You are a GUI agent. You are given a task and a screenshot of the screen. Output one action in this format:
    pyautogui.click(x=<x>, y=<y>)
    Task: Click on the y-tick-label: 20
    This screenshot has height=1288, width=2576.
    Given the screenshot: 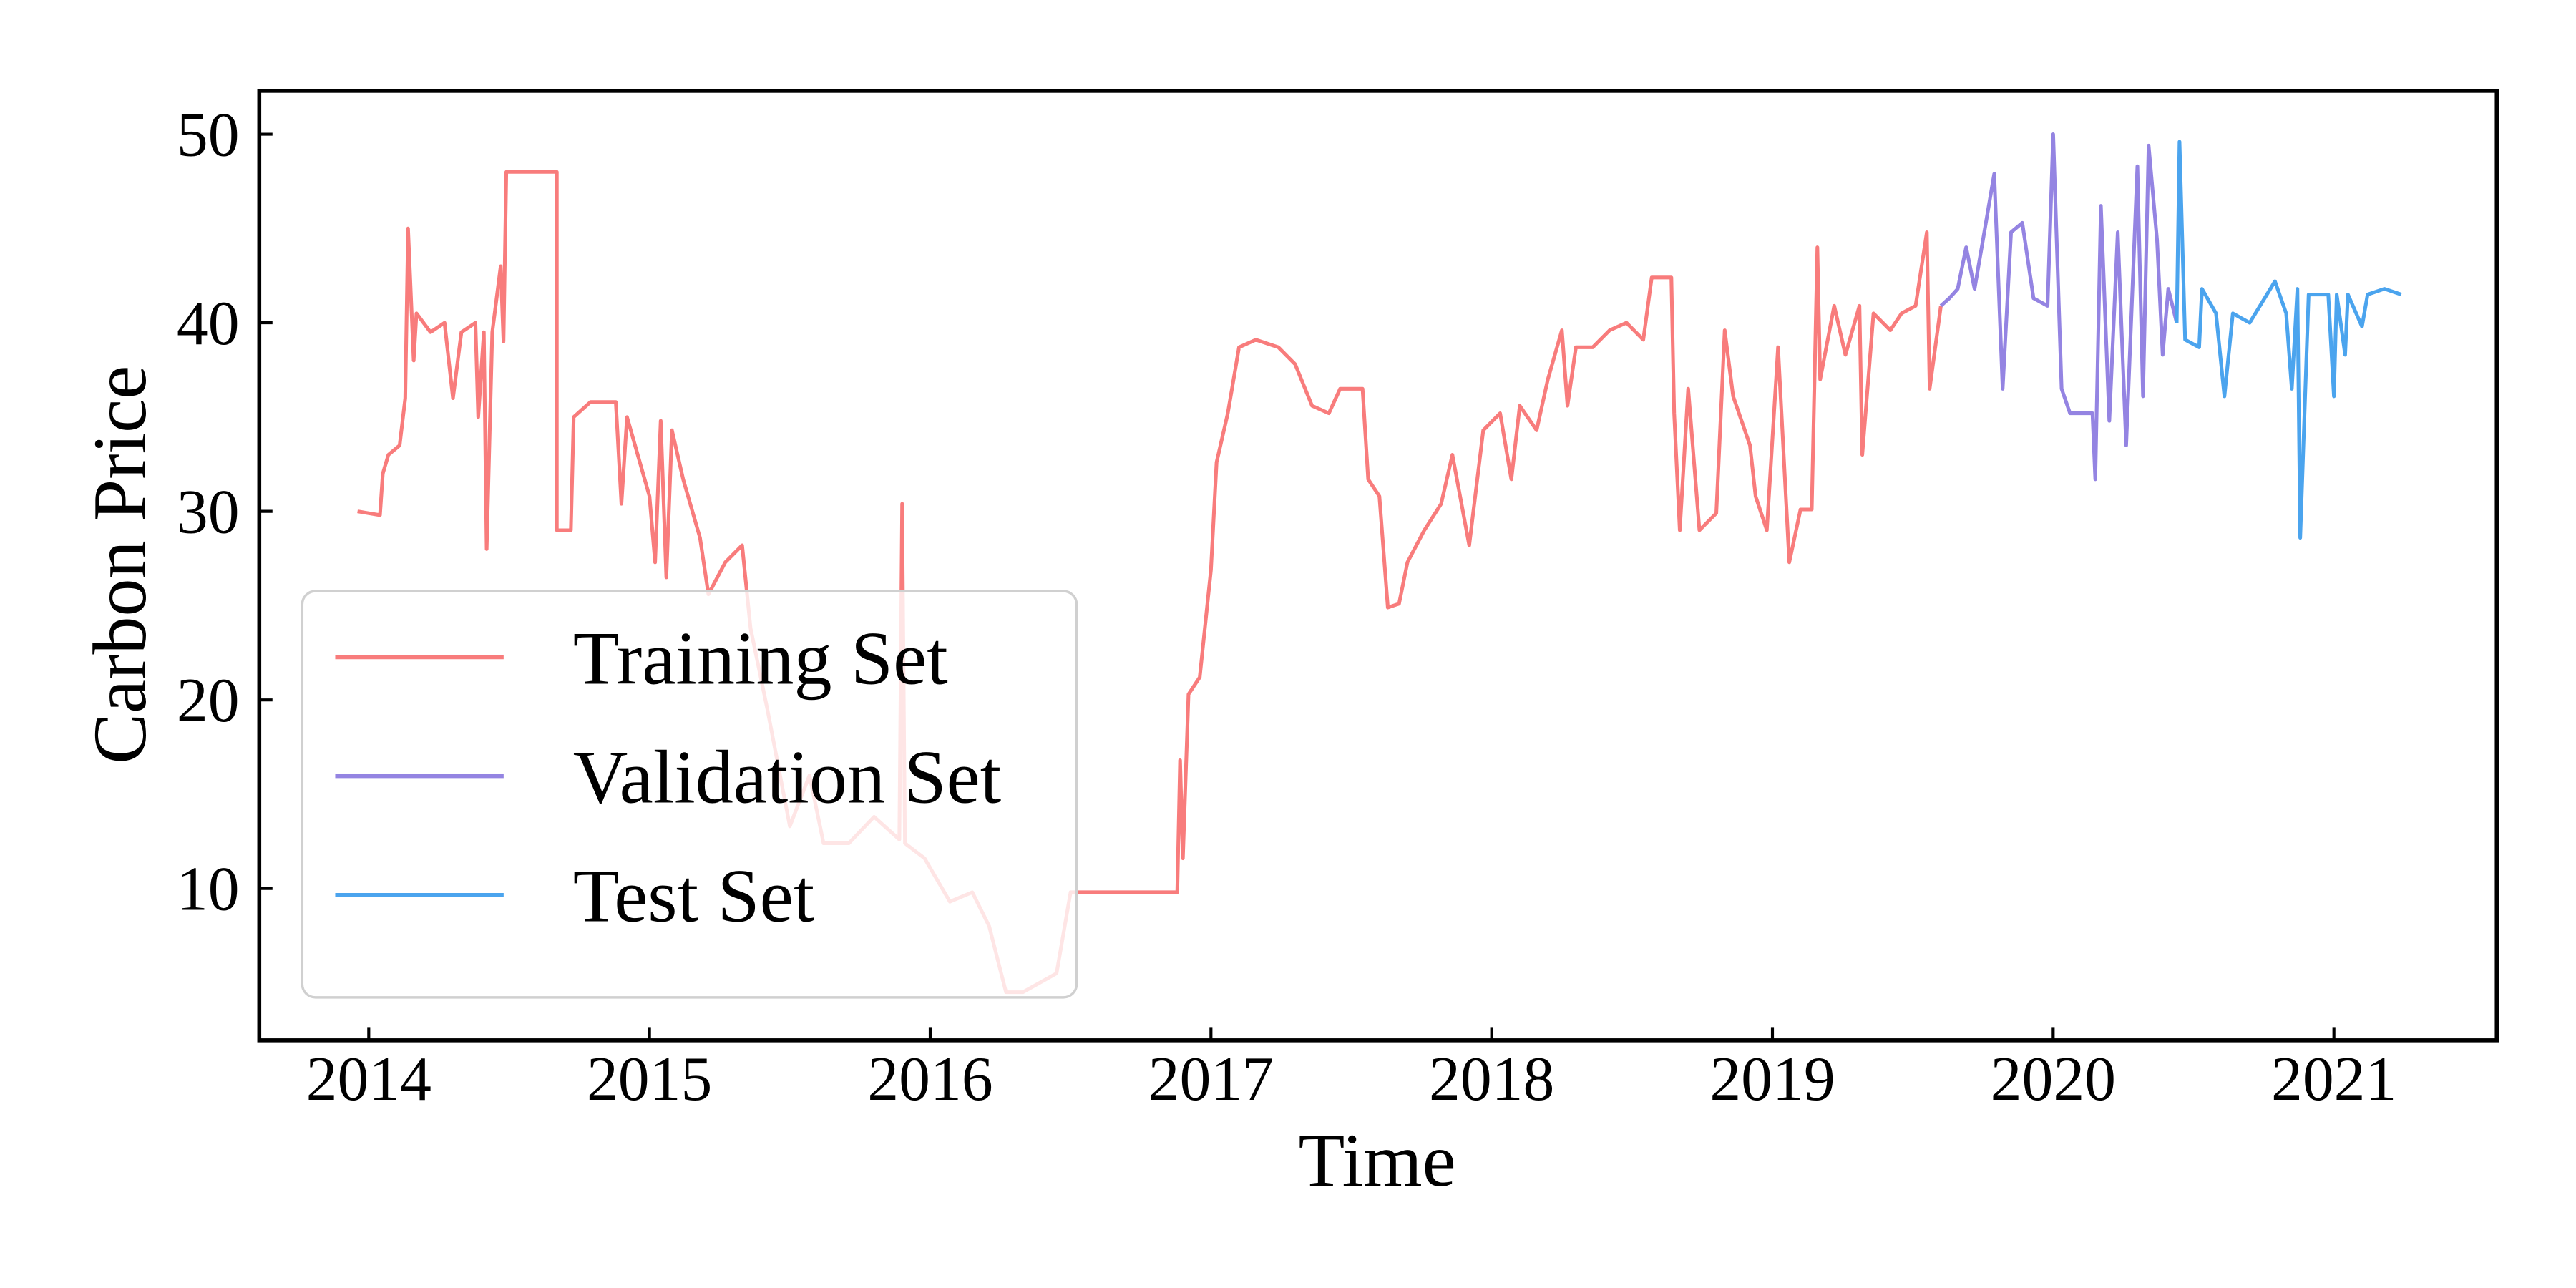 What is the action you would take?
    pyautogui.click(x=208, y=700)
    